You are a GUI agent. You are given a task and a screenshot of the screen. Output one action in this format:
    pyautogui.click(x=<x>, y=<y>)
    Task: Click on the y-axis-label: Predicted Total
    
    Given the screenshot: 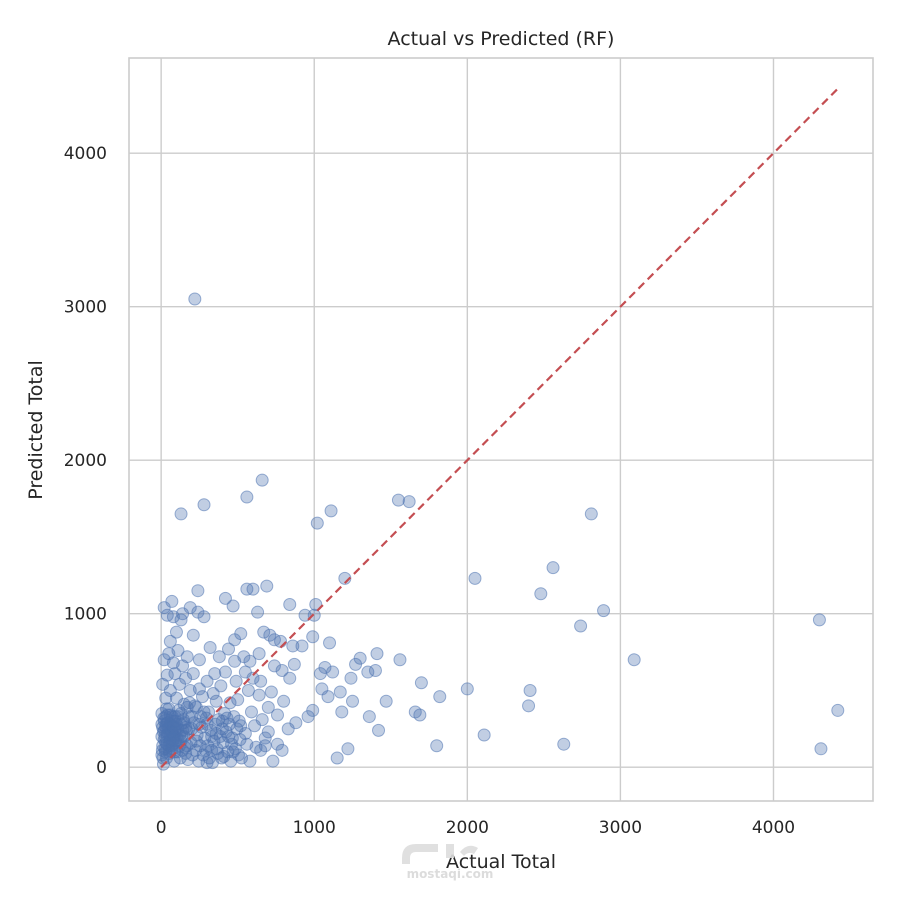 What is the action you would take?
    pyautogui.click(x=36, y=430)
    